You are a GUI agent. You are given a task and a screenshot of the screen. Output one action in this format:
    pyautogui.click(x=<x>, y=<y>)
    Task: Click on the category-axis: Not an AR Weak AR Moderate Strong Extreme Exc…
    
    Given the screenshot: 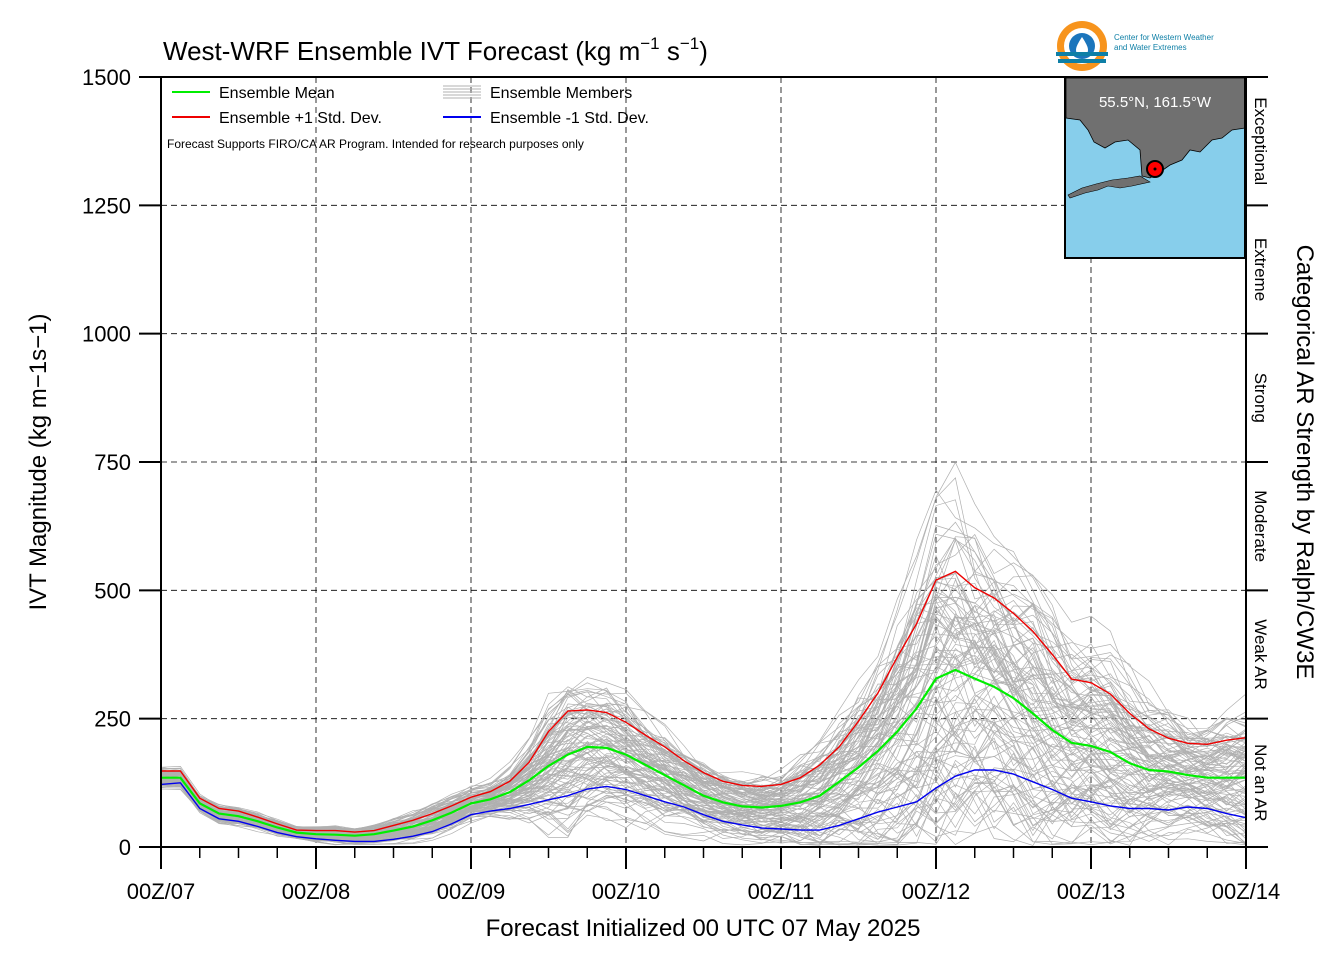 What is the action you would take?
    pyautogui.click(x=1257, y=462)
    